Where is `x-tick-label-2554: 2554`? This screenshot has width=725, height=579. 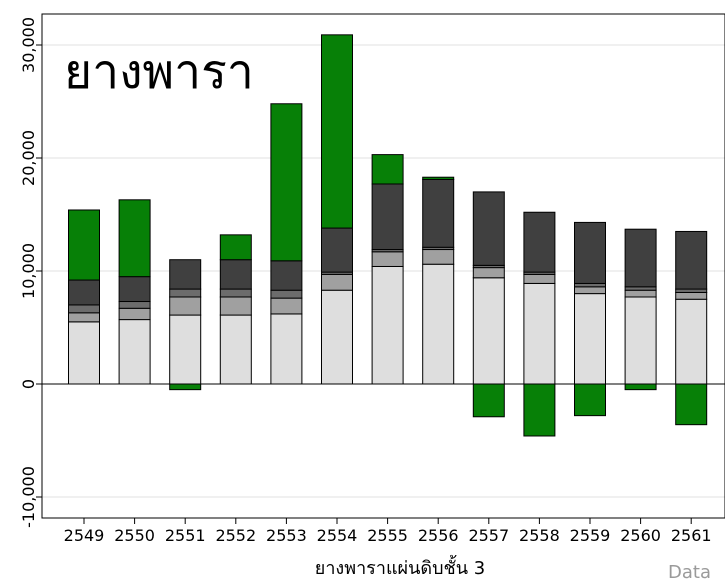
x-tick-label-2554: 2554 is located at coordinates (337, 535).